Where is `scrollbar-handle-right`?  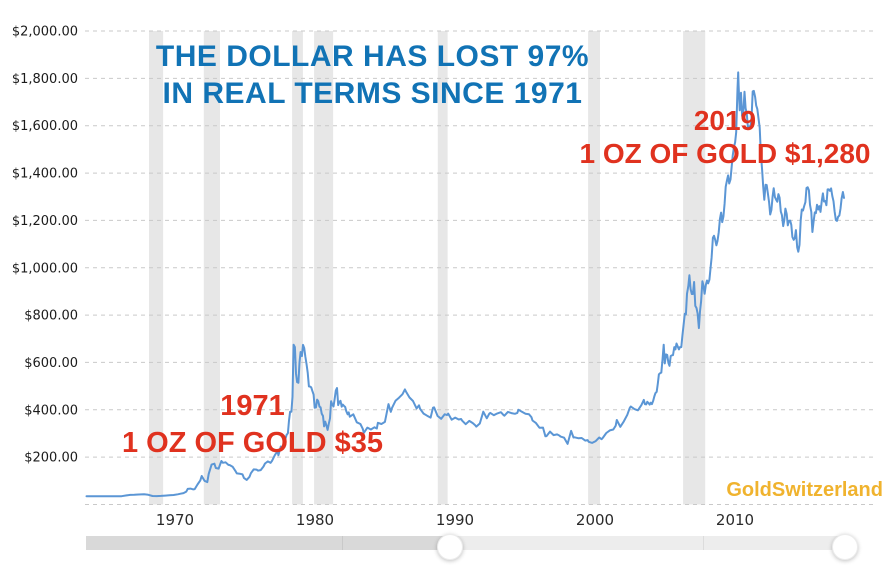 scrollbar-handle-right is located at coordinates (845, 547).